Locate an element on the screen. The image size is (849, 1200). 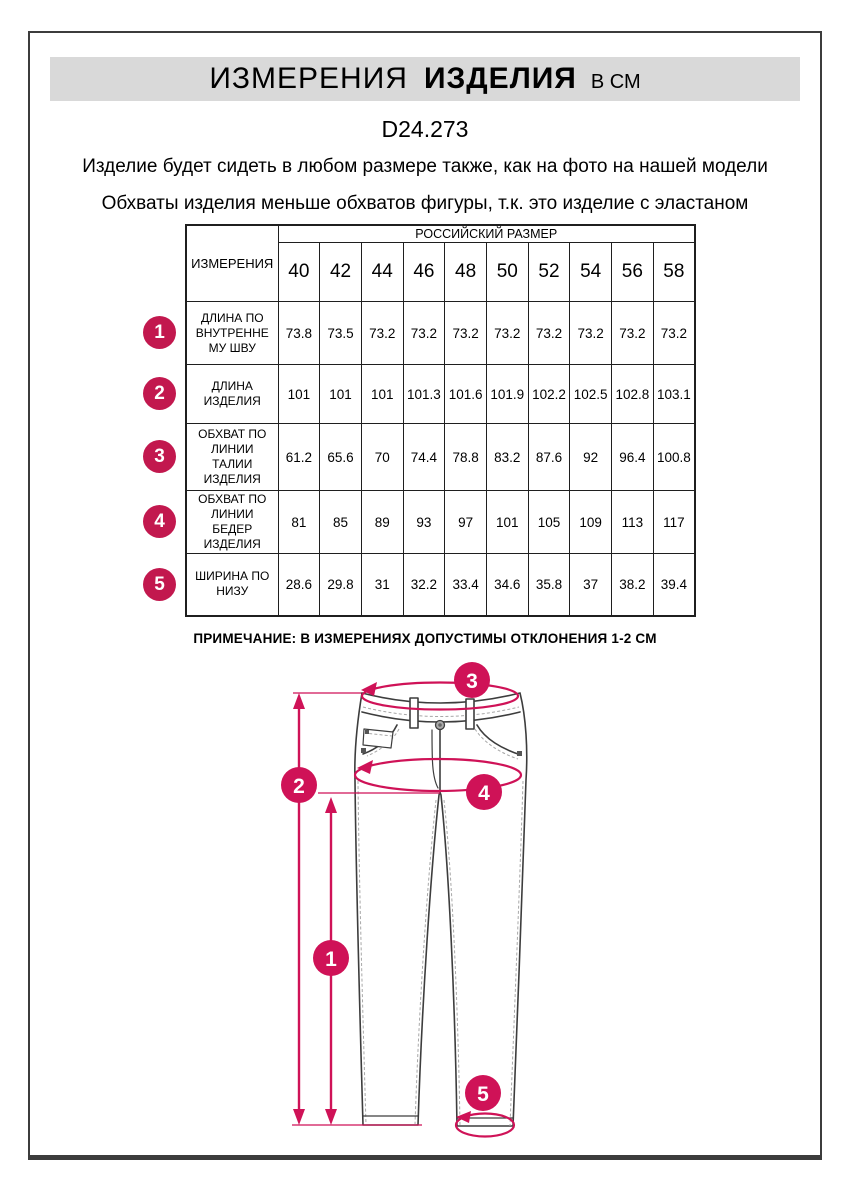
title-units: В СМ is located at coordinates (615, 82).